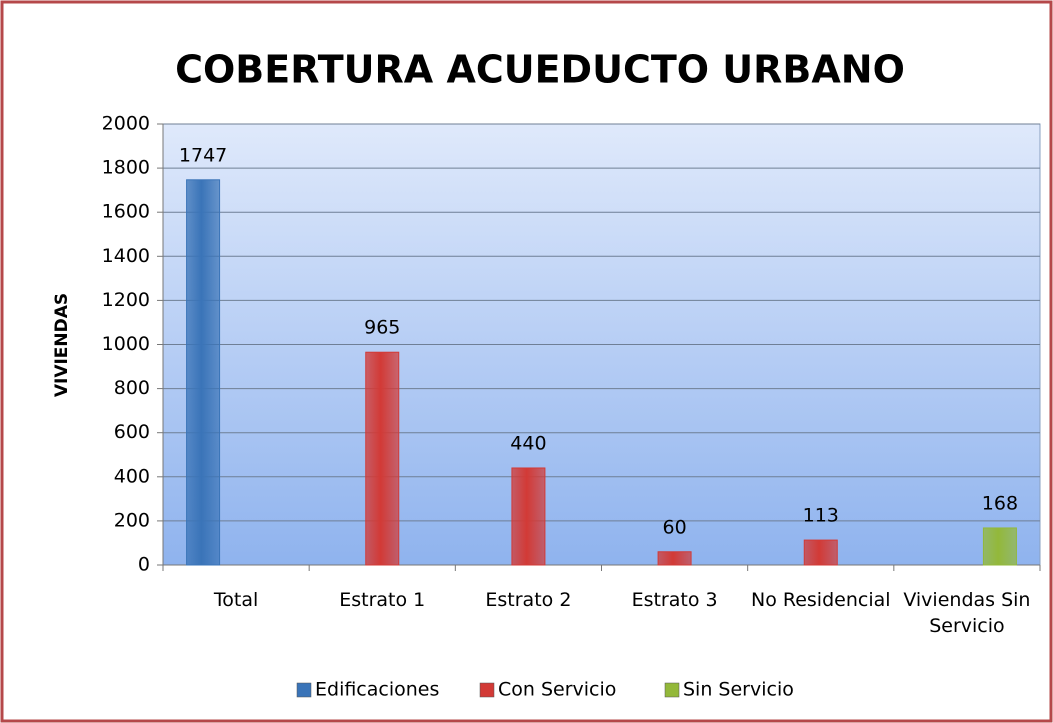 This screenshot has height=723, width=1053. Describe the element at coordinates (126, 168) in the screenshot. I see `y-tick-label: 1800` at that location.